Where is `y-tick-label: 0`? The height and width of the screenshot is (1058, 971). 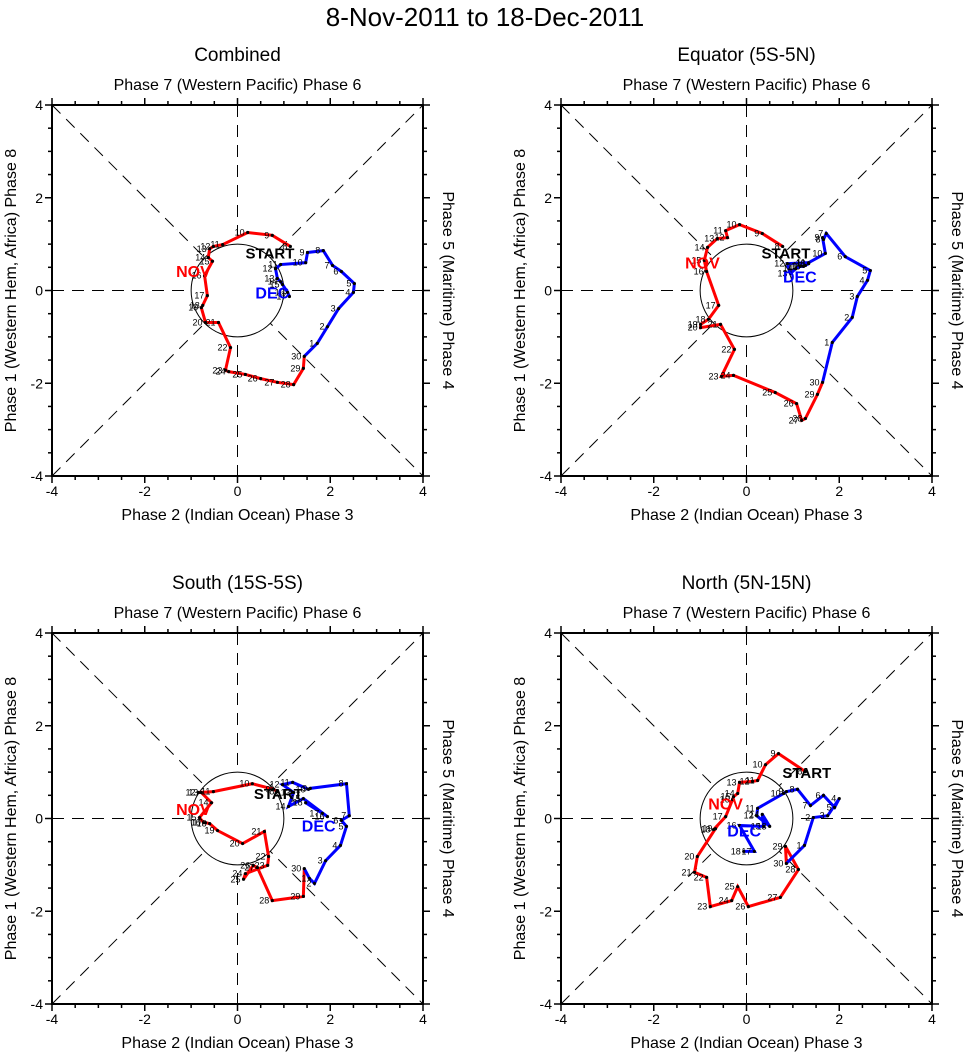
y-tick-label: 0 is located at coordinates (548, 819).